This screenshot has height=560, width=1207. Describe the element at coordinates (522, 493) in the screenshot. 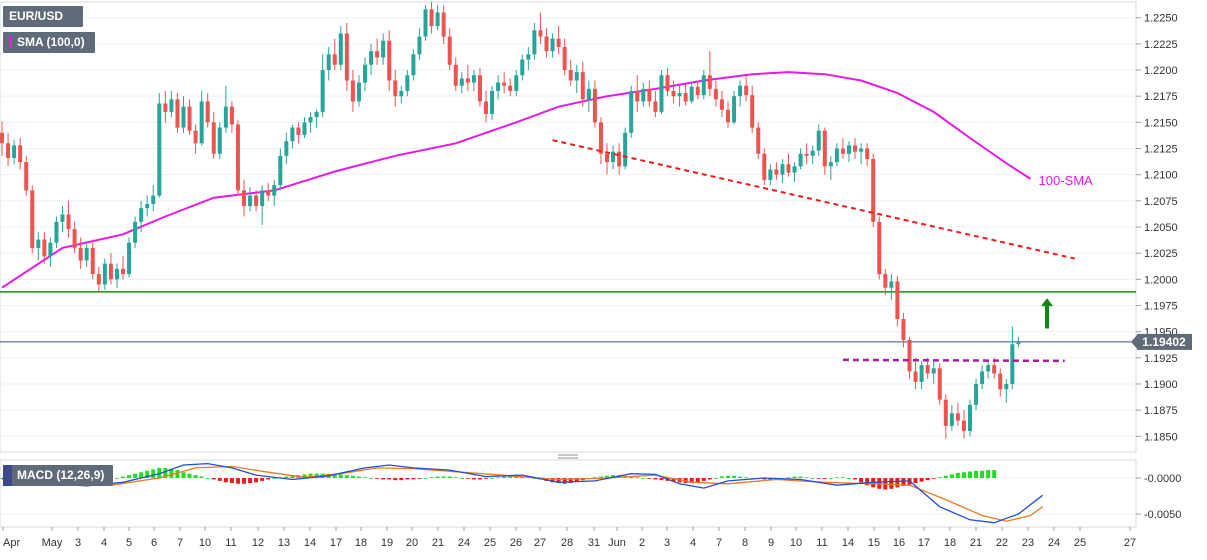

I see `macd-signal-line` at that location.